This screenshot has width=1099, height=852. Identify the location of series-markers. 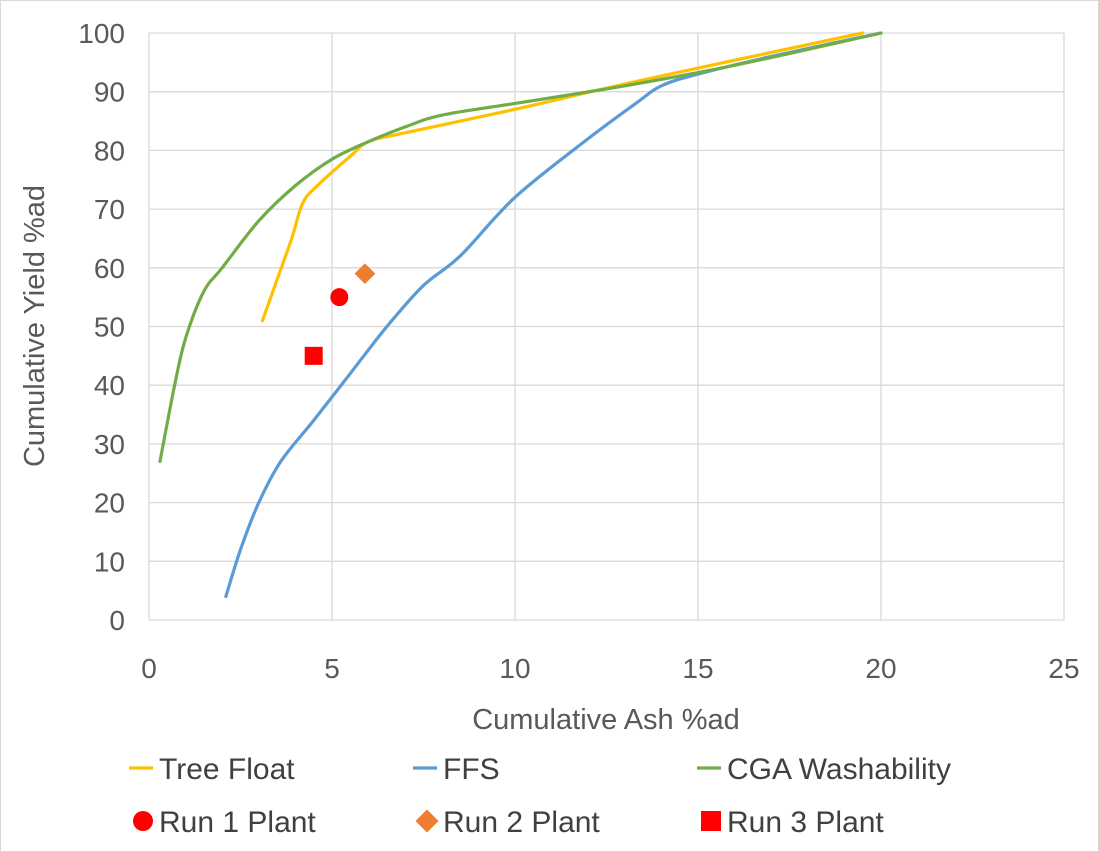
(340, 314).